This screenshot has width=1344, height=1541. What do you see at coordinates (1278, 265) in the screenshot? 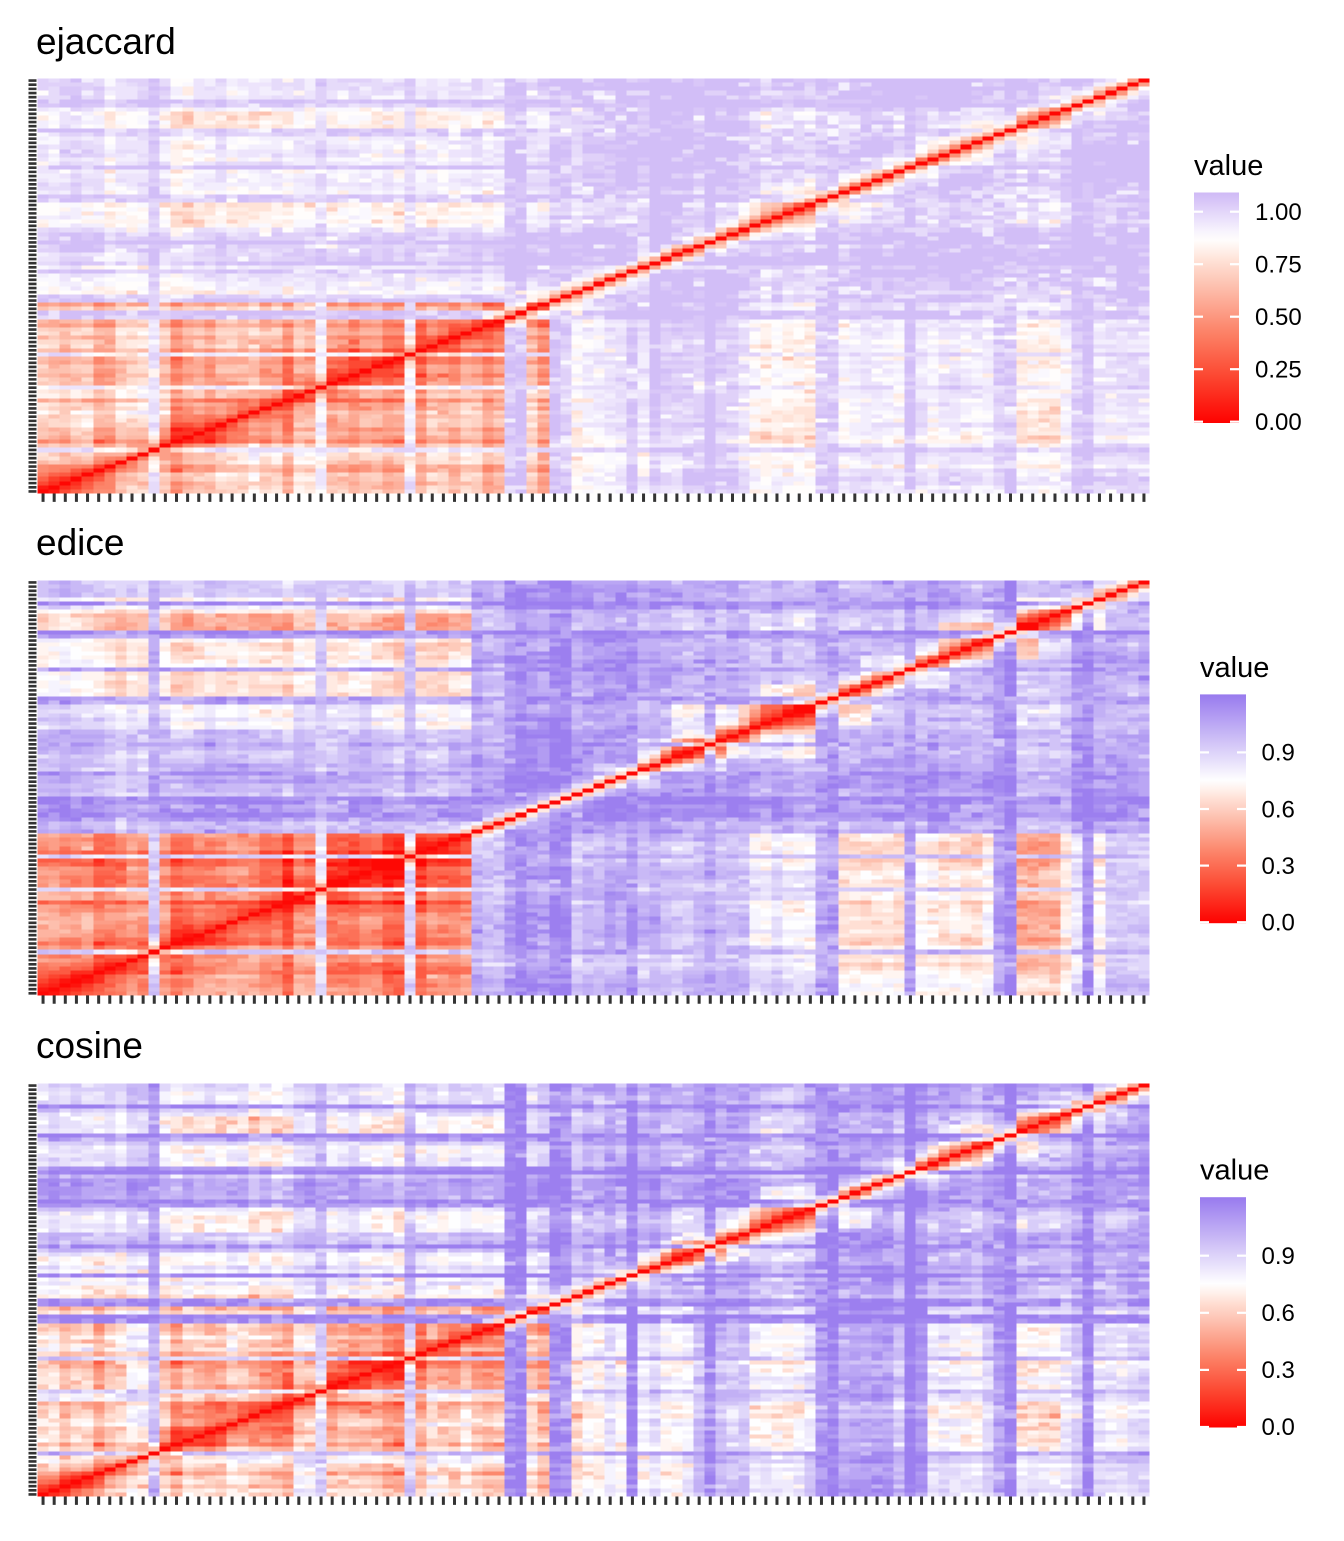
I see `svg-text: 0.75` at bounding box center [1278, 265].